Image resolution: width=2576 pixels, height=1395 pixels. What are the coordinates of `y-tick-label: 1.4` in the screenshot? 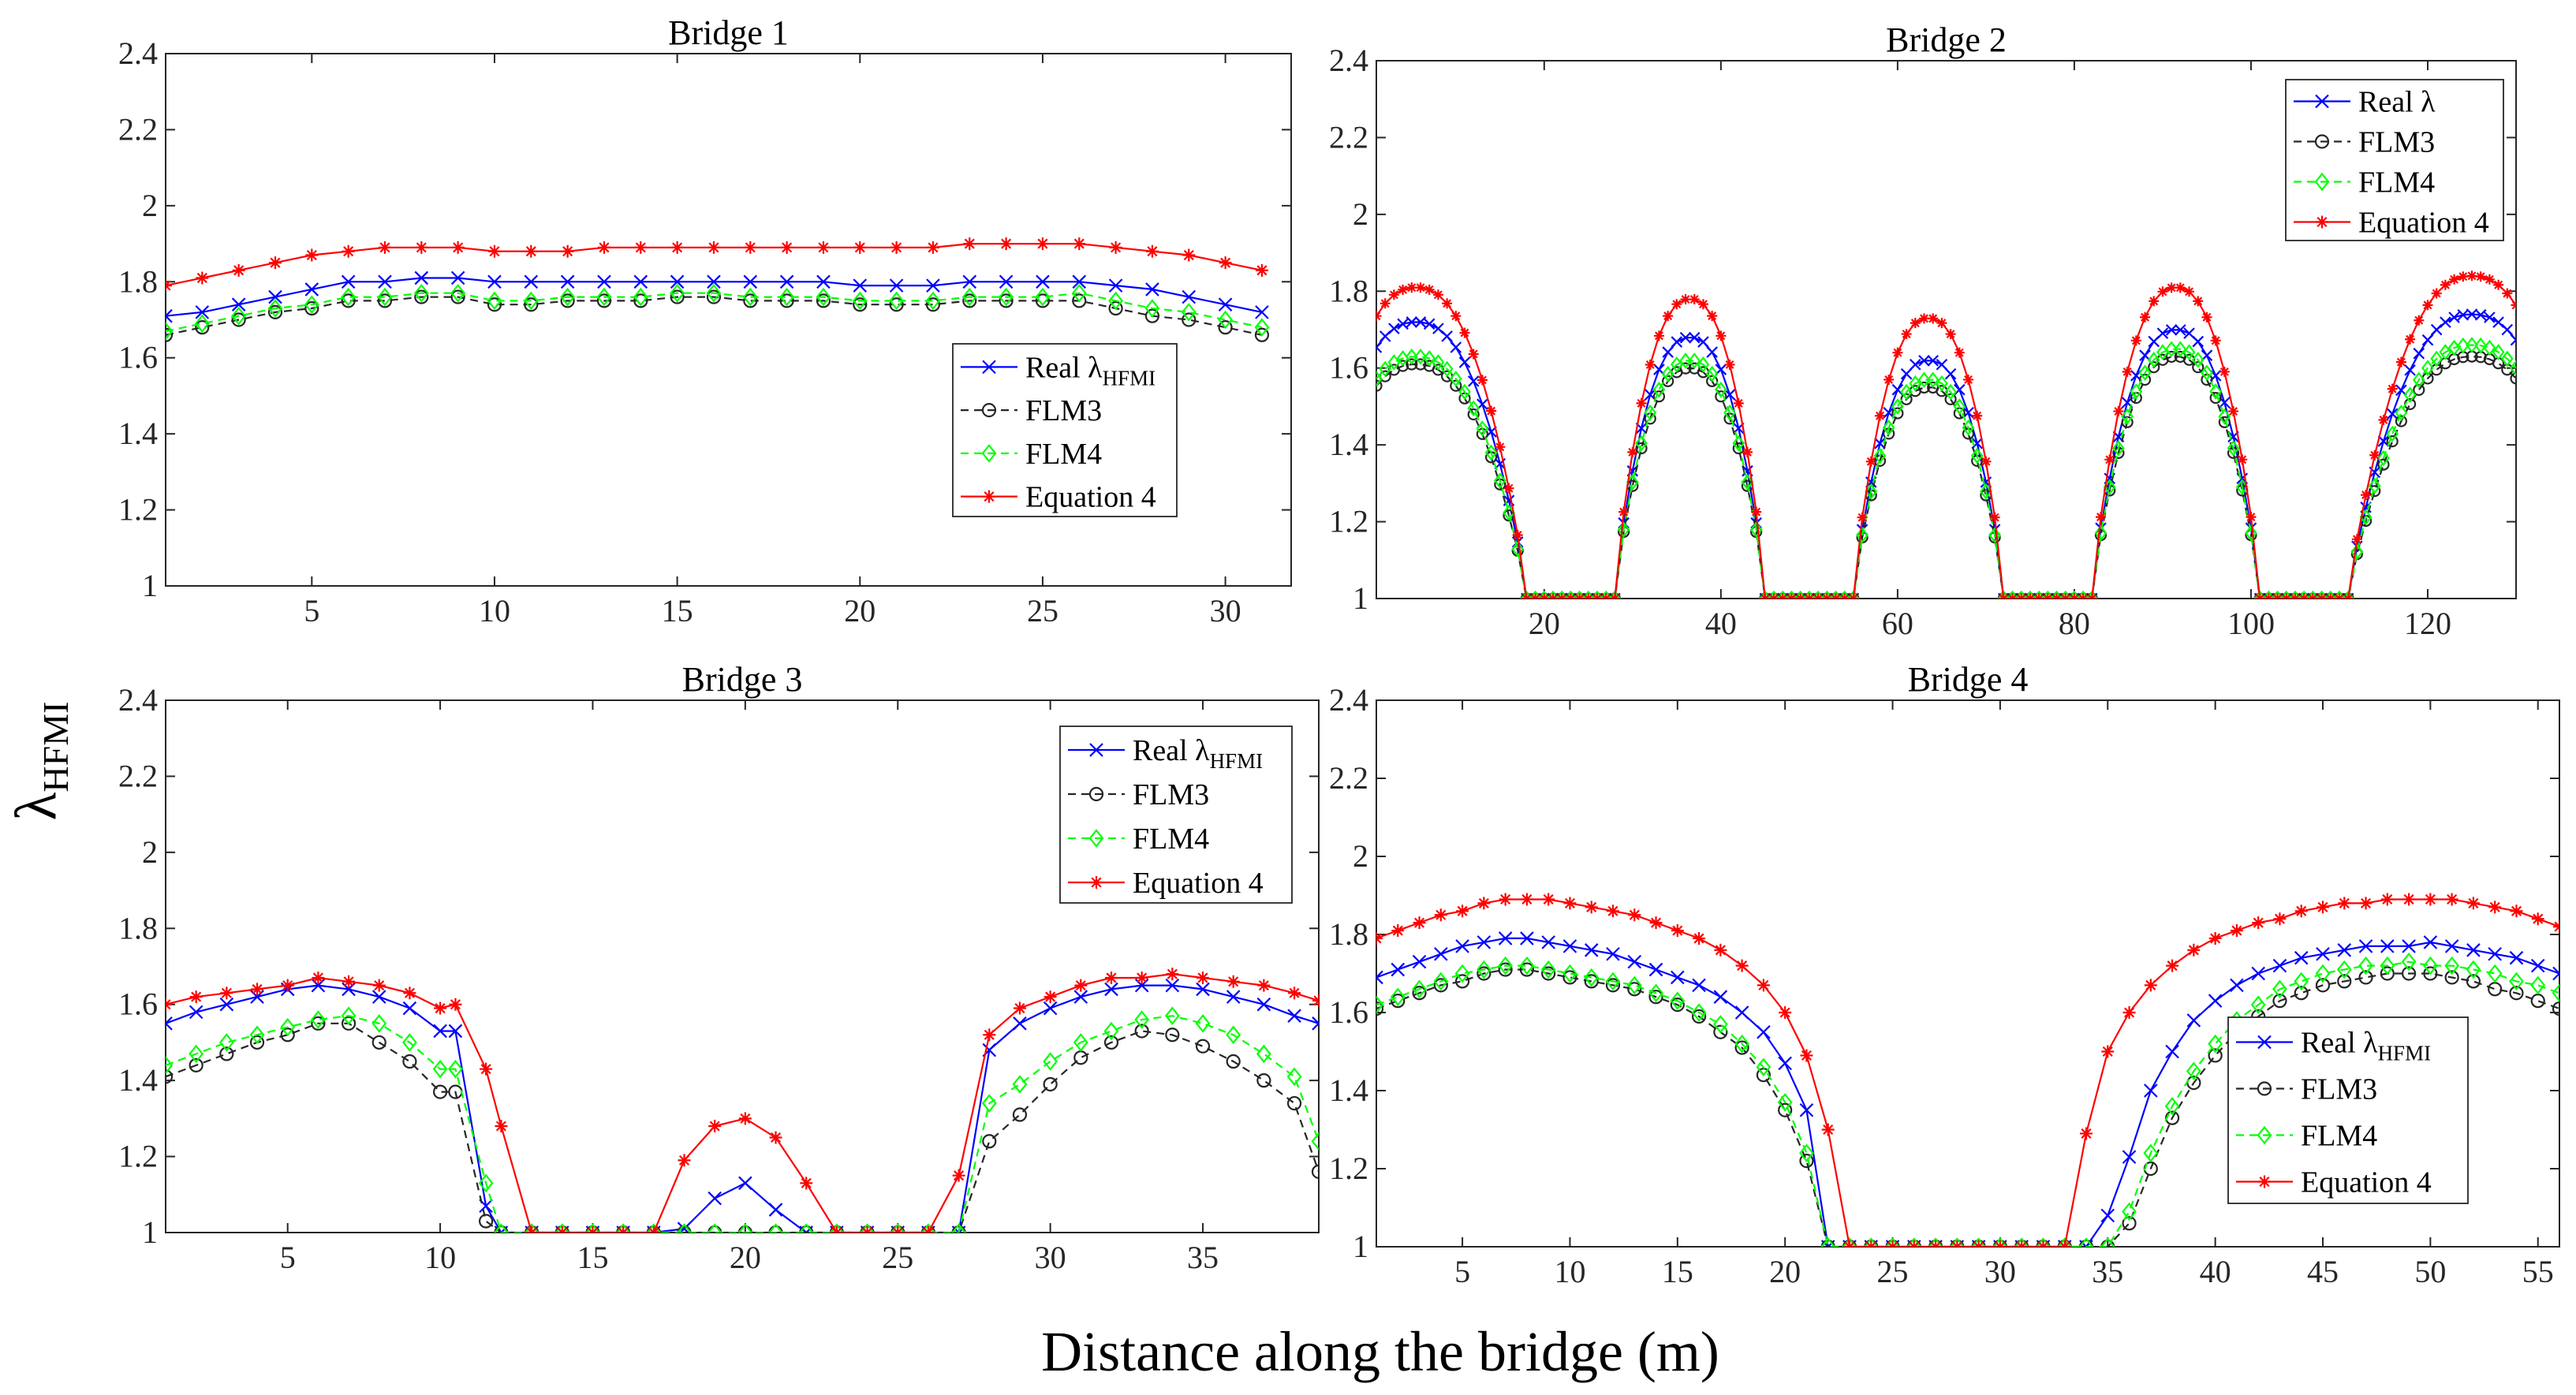 It's located at (138, 434).